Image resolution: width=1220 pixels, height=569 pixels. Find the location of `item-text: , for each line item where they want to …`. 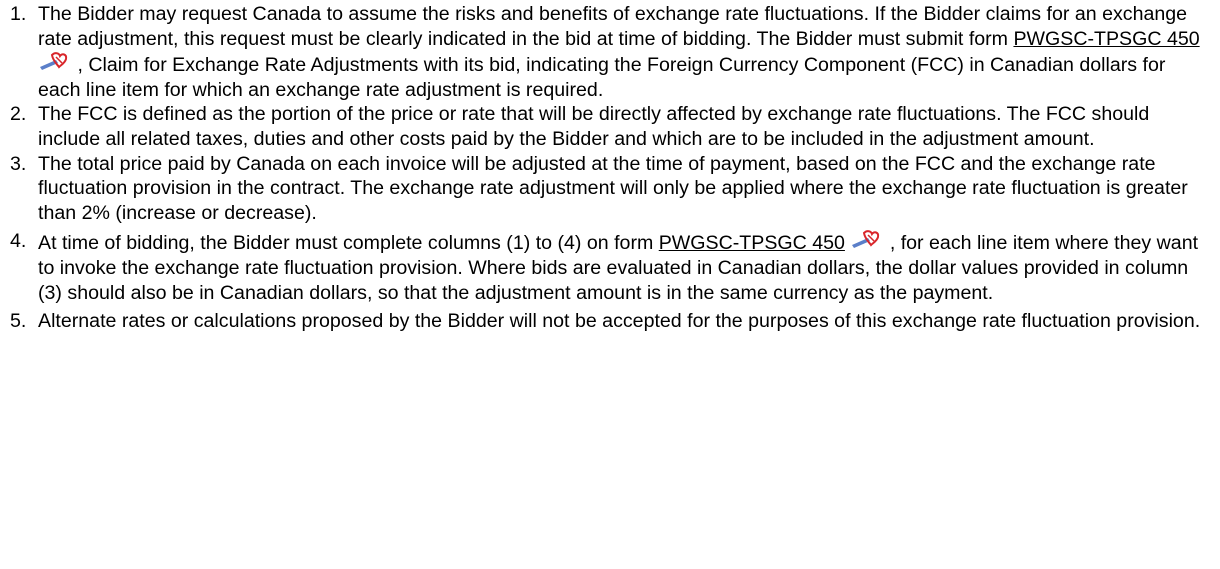

item-text: , for each line item where they want to … is located at coordinates (618, 268).